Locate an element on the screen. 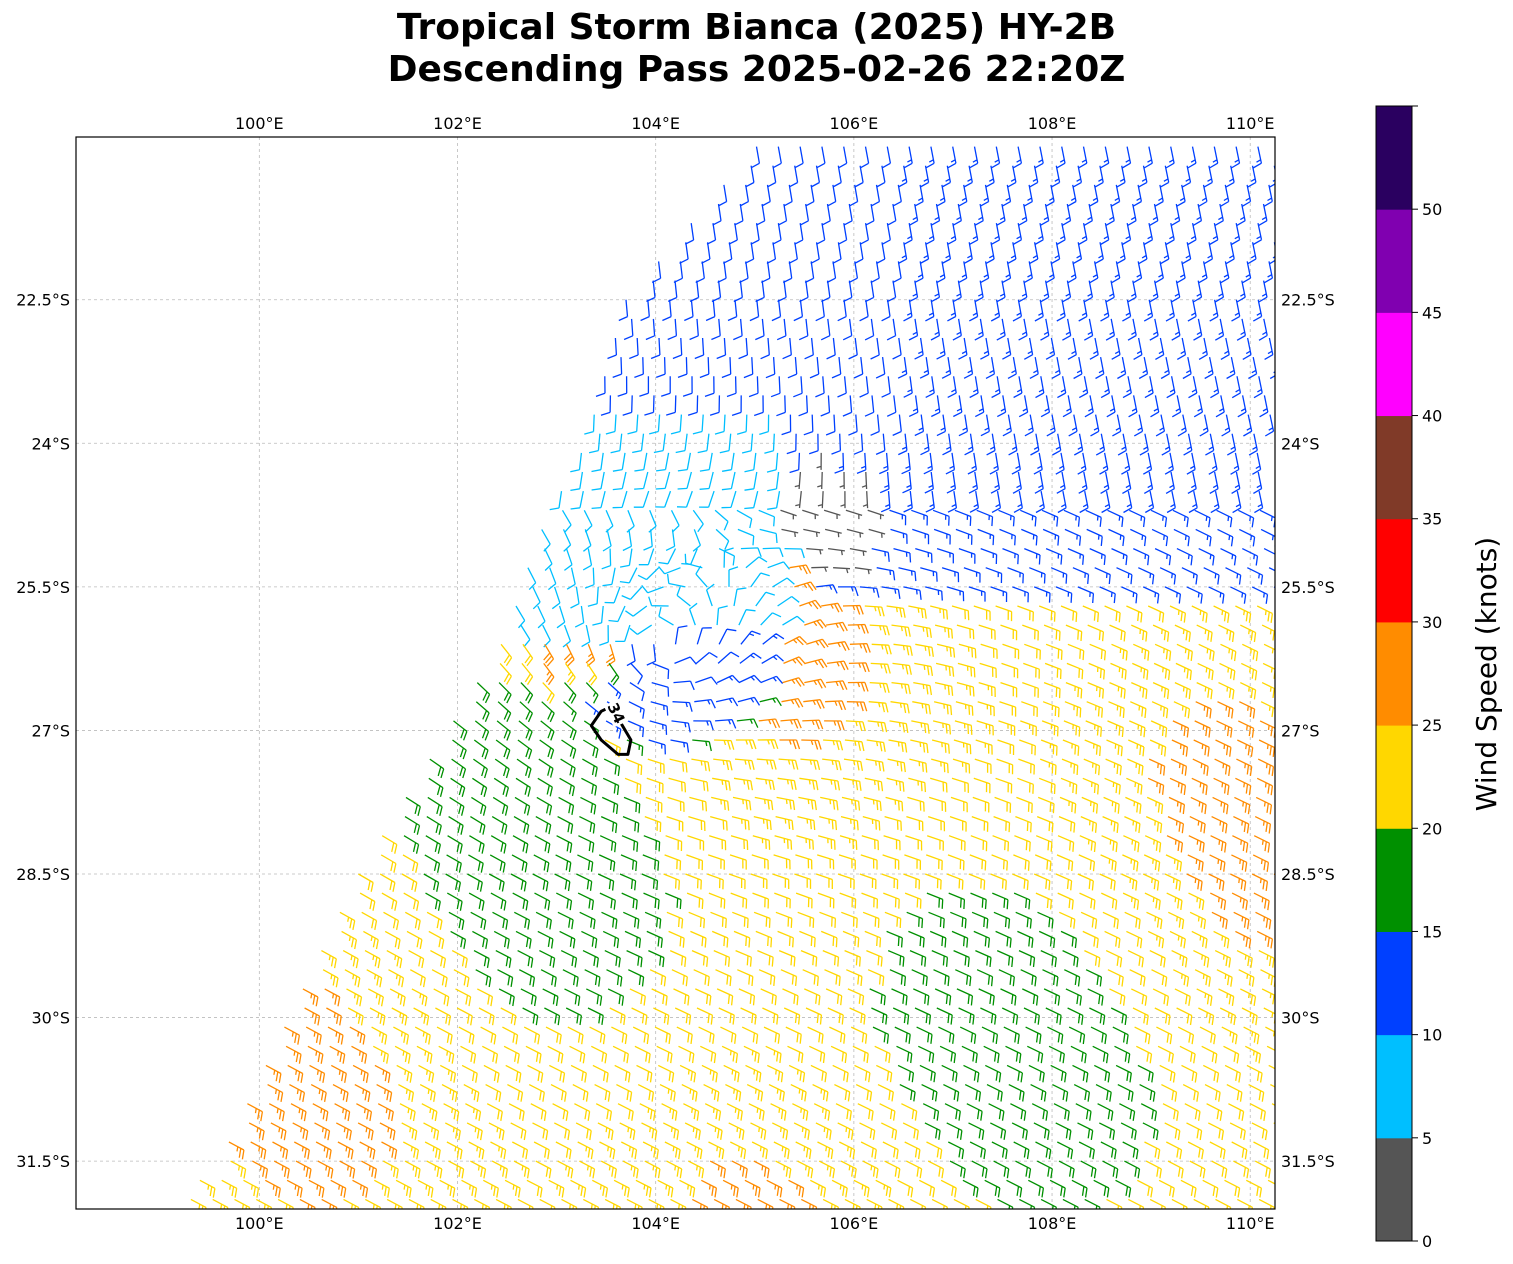  chart-title-line1: Tropical Storm Bianca (2025) HY-2B is located at coordinates (756, 27).